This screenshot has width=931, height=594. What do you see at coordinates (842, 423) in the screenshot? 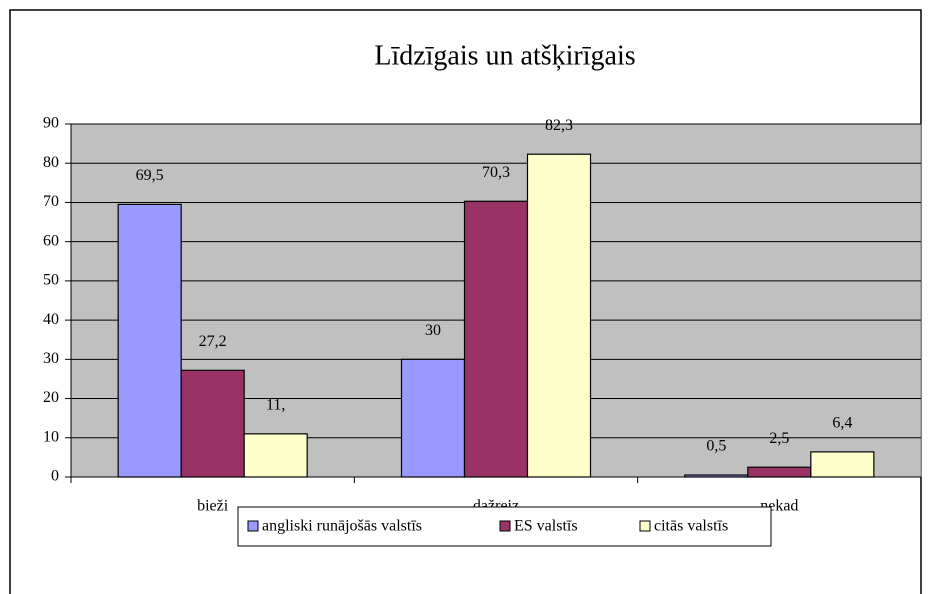
I see `data-label: 6,4` at bounding box center [842, 423].